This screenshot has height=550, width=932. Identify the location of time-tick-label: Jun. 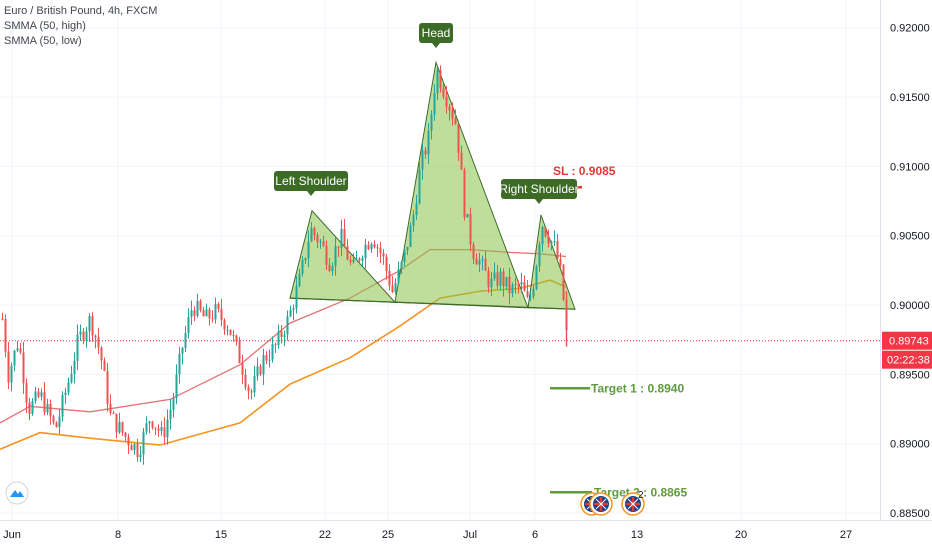
(12, 535).